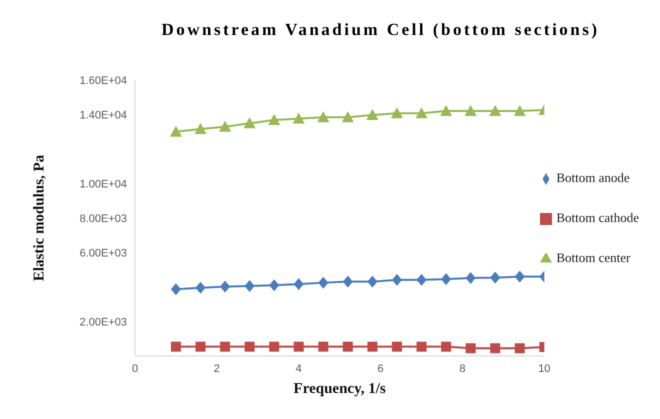  What do you see at coordinates (103, 115) in the screenshot?
I see `y-tick-label: 1.40E+04` at bounding box center [103, 115].